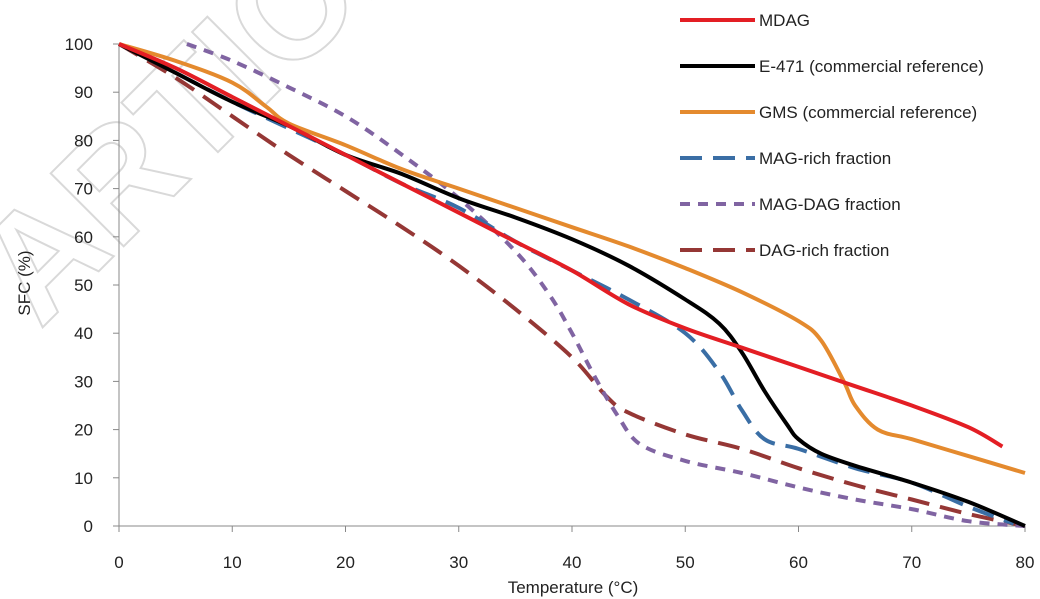 The height and width of the screenshot is (599, 1040). I want to click on x-tick-label: 60, so click(798, 562).